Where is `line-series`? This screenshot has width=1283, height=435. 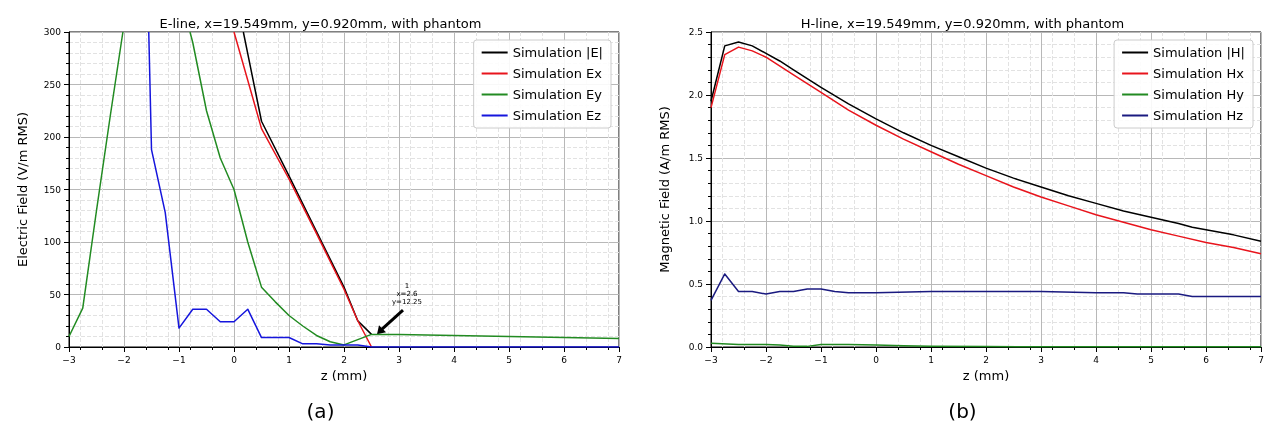 line-series is located at coordinates (986, 287).